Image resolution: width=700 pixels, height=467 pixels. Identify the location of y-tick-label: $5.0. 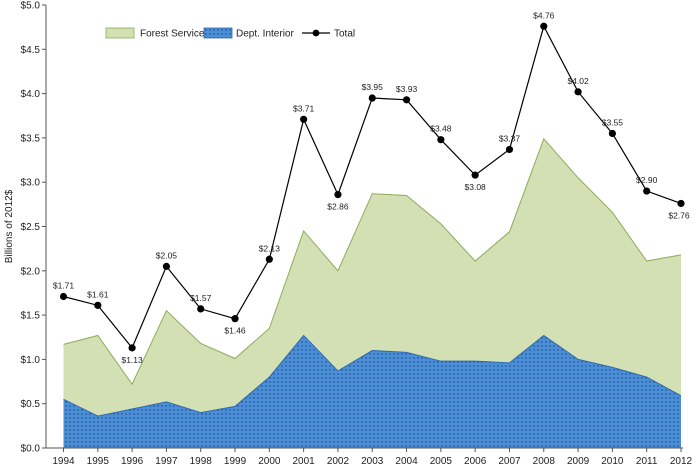
(31, 6).